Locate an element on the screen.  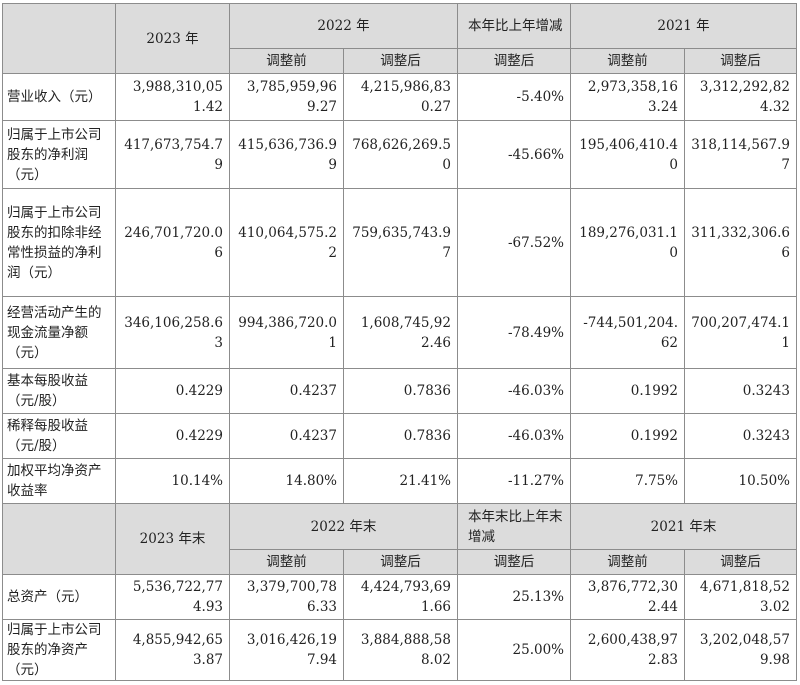
cell-2021-before: 189,276,031.10 is located at coordinates (627, 242).